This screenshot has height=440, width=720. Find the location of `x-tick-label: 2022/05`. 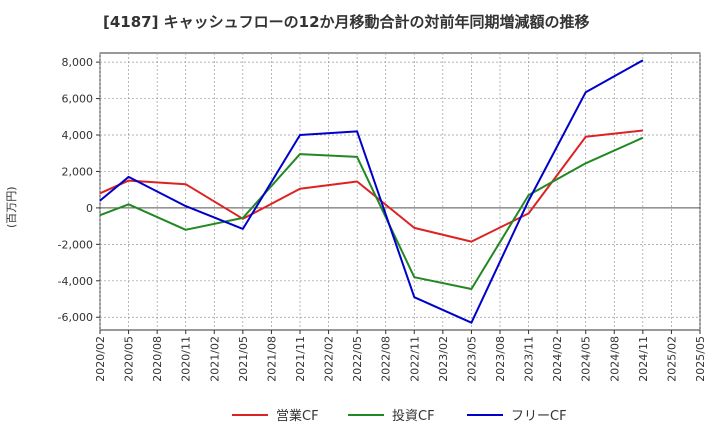

x-tick-label: 2022/05 is located at coordinates (357, 359).